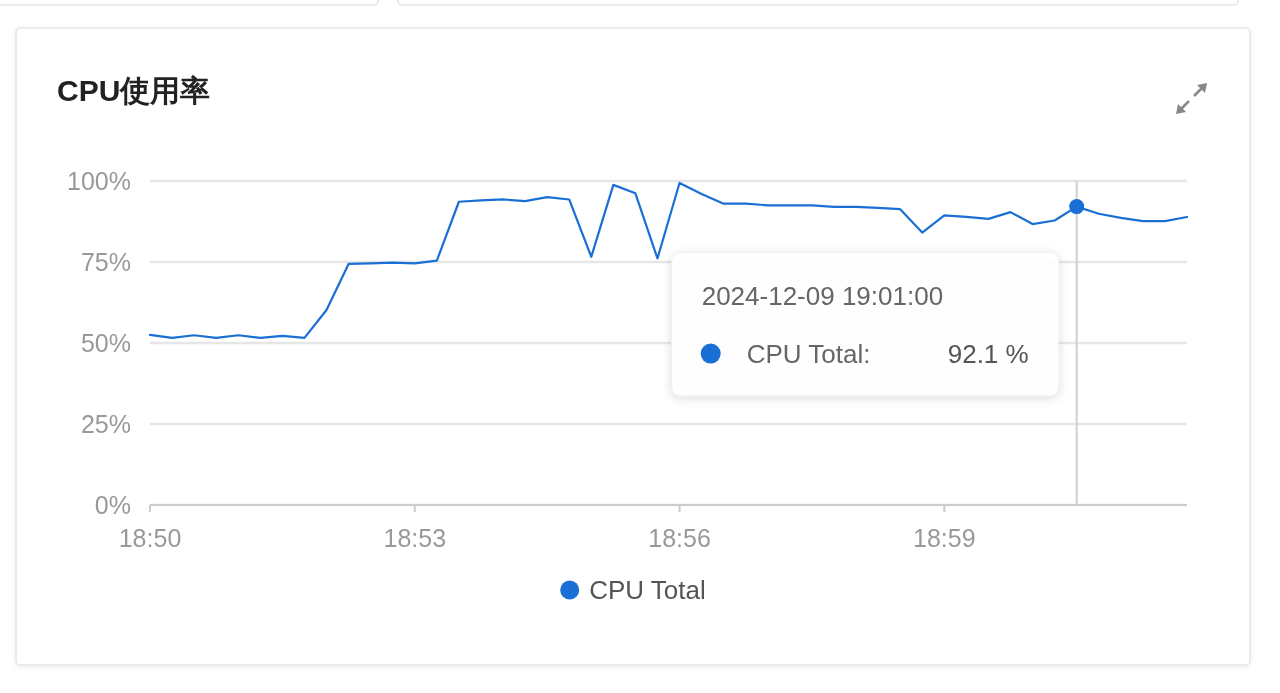  Describe the element at coordinates (822, 295) in the screenshot. I see `tooltip-title: 2024-12-09 19:01:00` at that location.